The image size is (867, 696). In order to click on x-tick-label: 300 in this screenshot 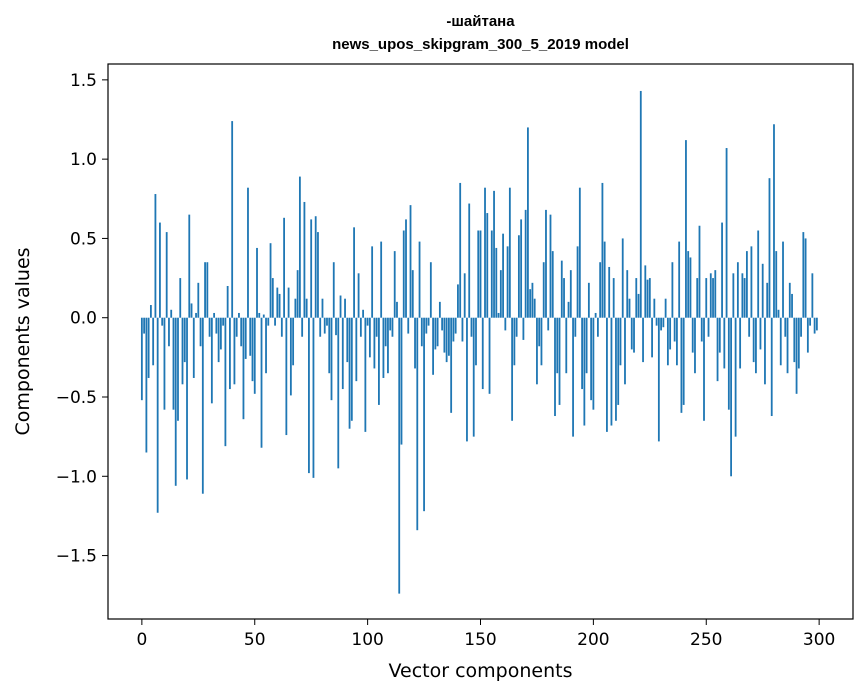, I will do `click(819, 640)`.